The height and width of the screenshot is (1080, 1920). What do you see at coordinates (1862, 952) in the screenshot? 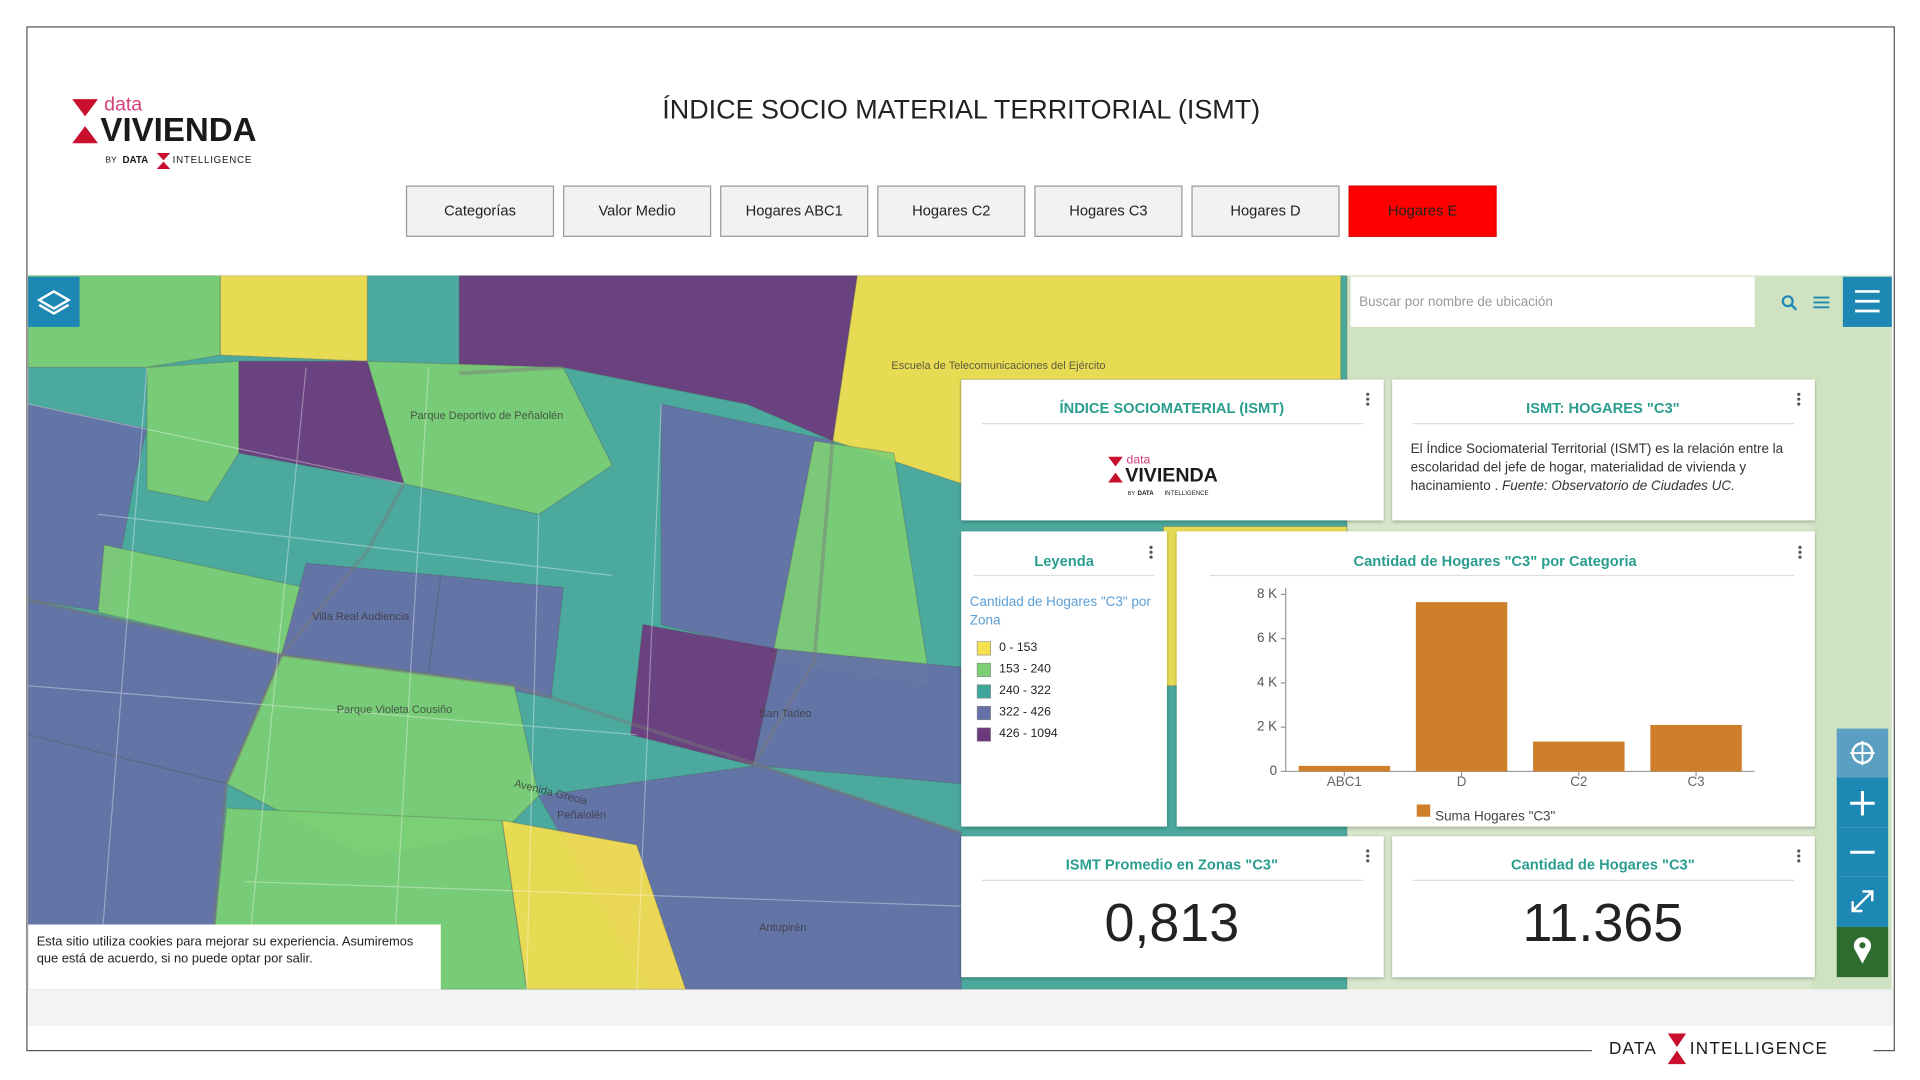
I see `marker-button` at bounding box center [1862, 952].